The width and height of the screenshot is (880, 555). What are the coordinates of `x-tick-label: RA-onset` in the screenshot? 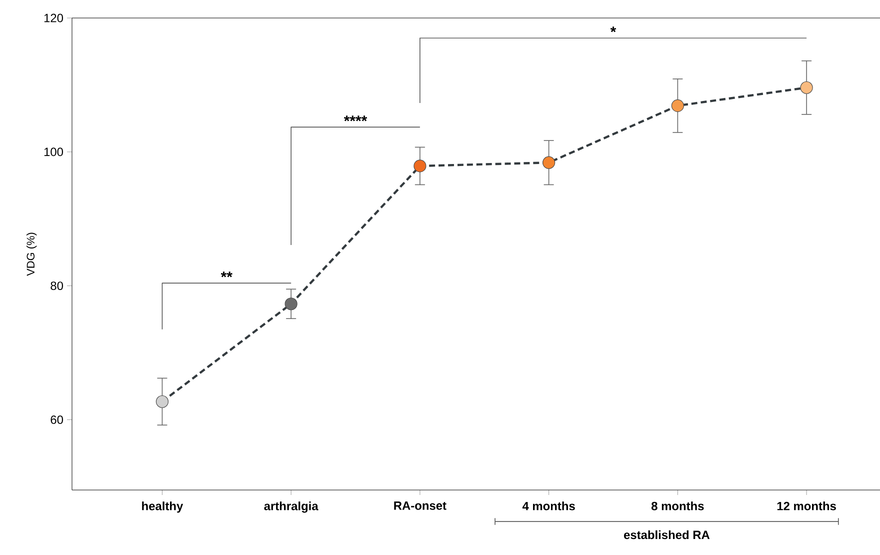 It's located at (420, 506).